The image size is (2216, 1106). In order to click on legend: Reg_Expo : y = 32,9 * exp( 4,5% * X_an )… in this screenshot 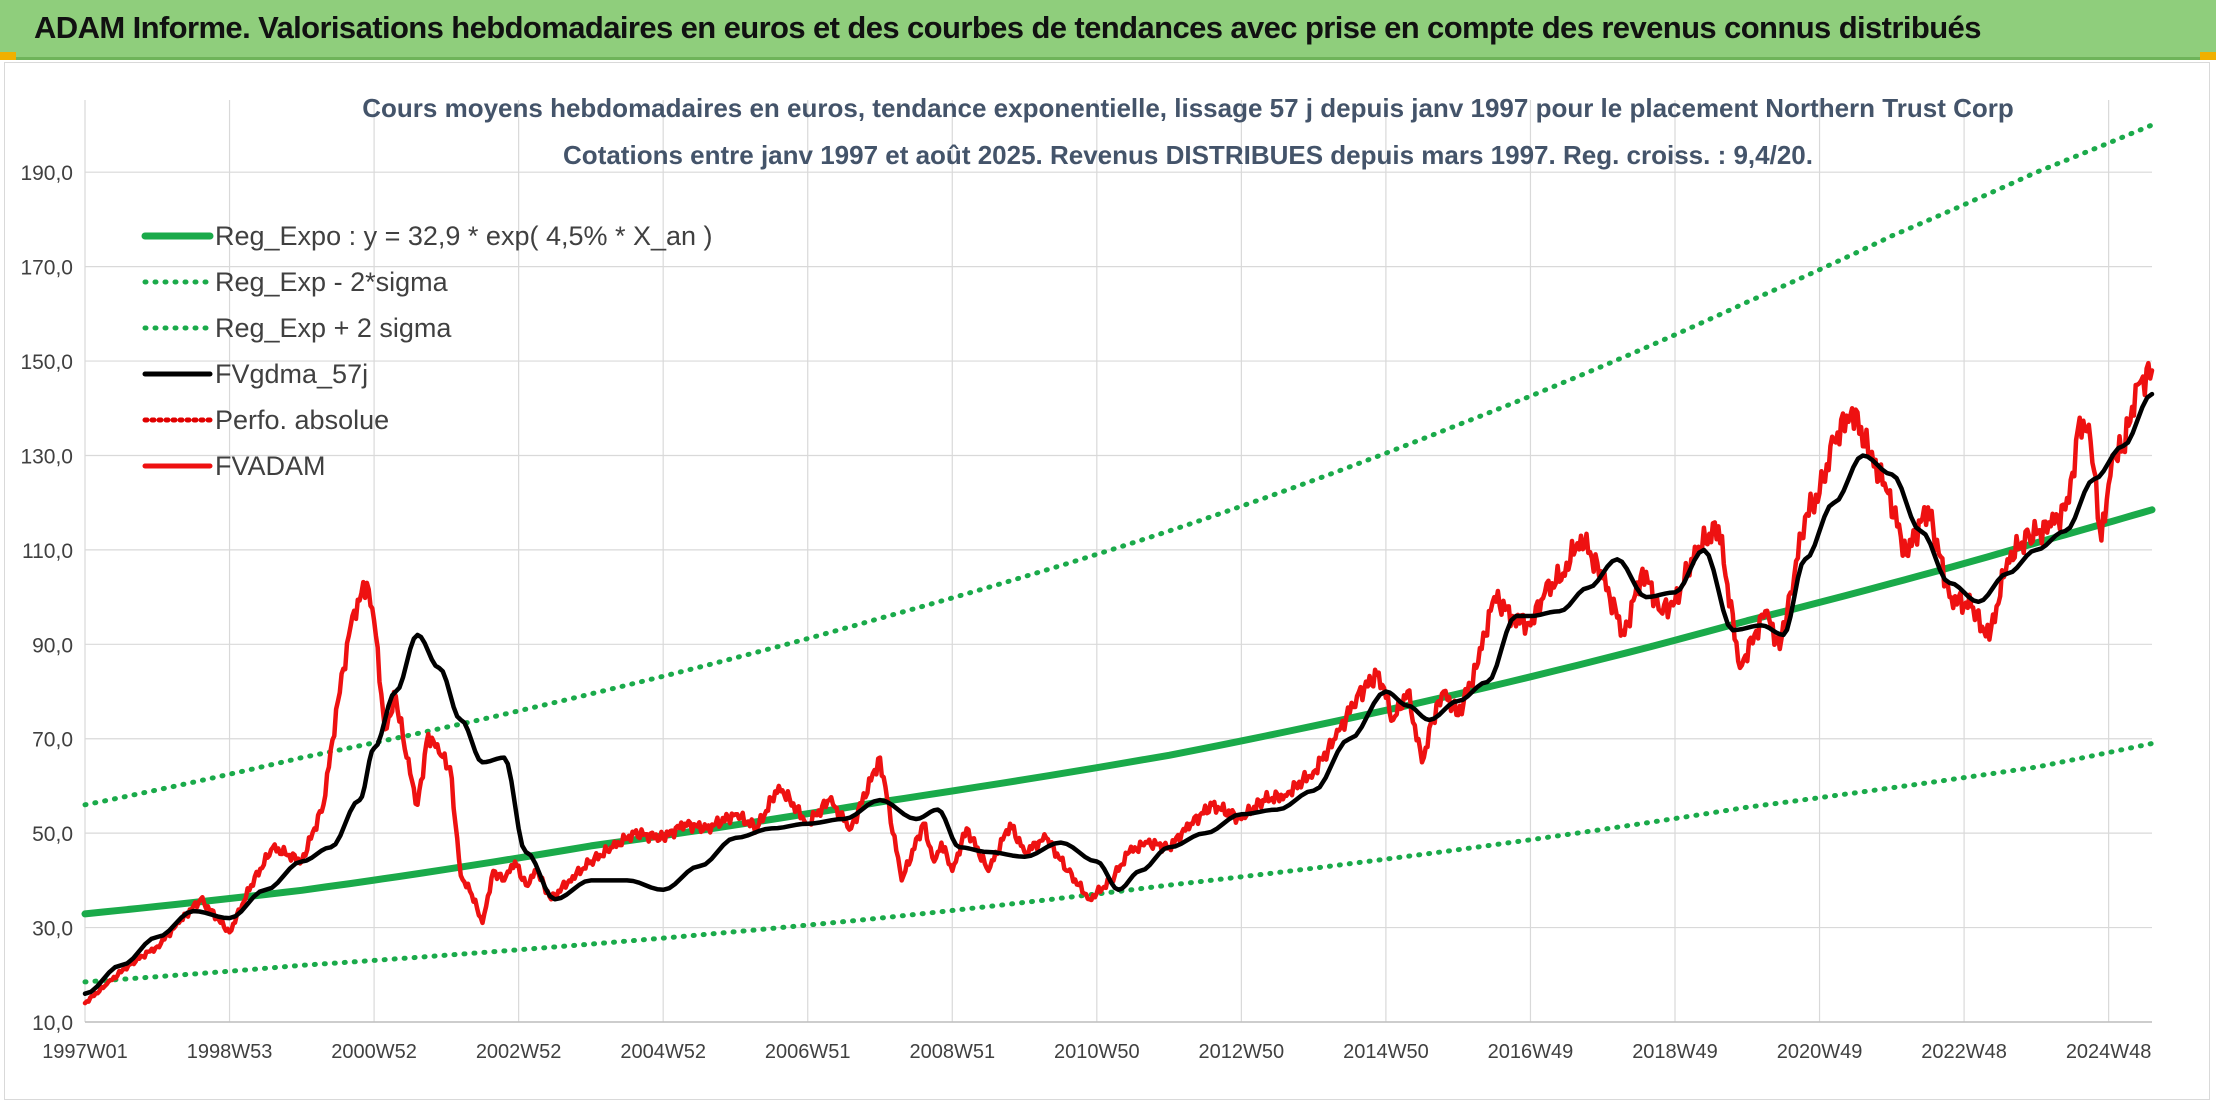, I will do `click(427, 351)`.